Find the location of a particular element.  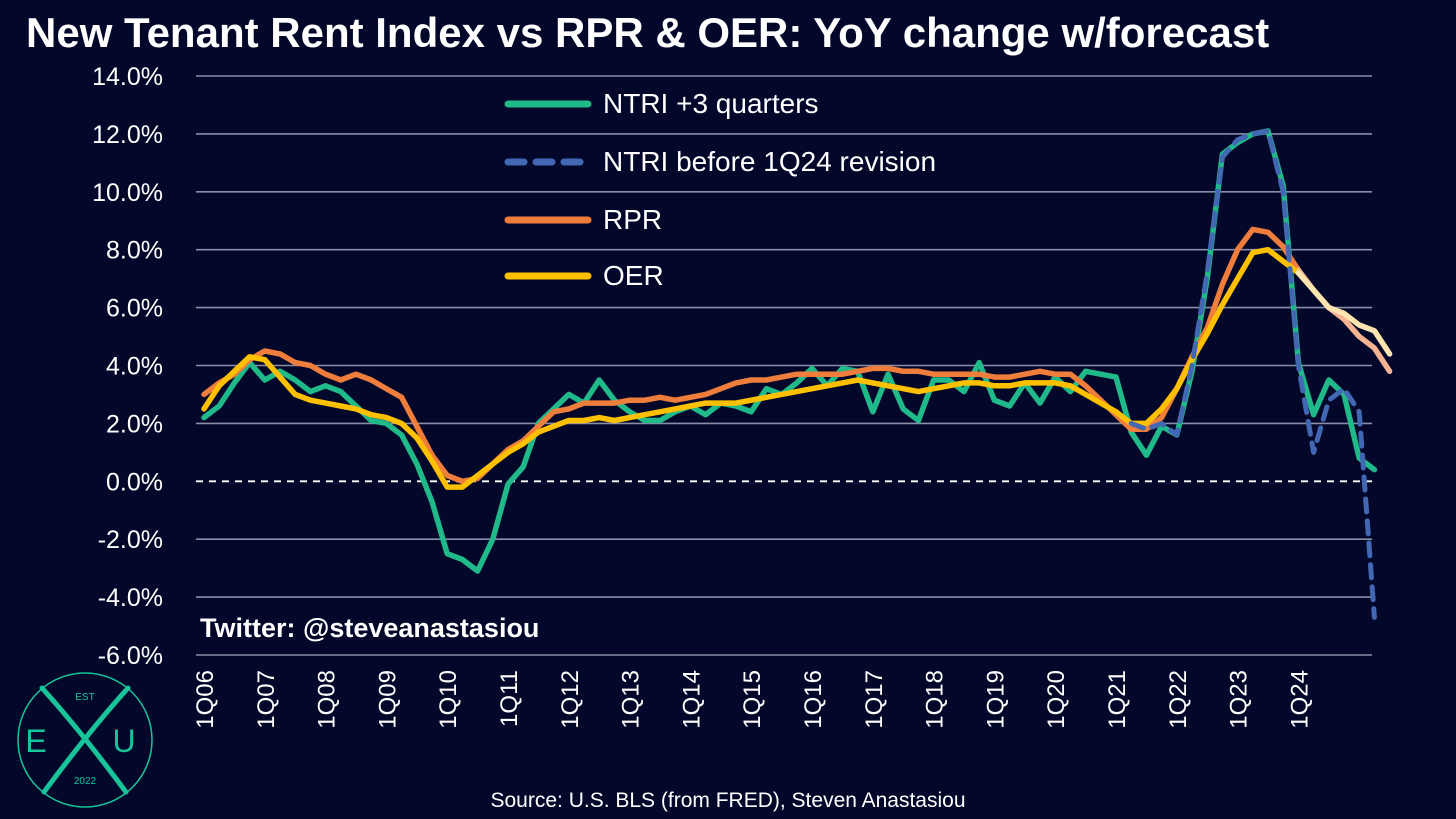

exu-logo: EST E U 2022 is located at coordinates (85, 740).